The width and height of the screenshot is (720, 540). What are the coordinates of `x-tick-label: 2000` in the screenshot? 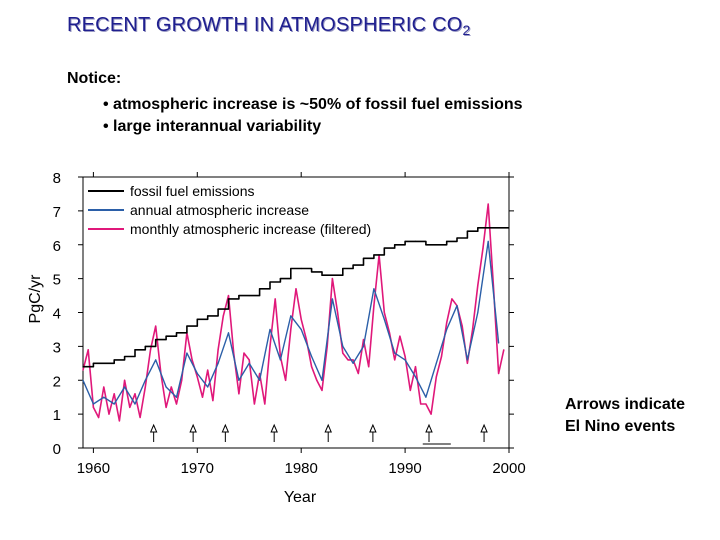 It's located at (508, 468).